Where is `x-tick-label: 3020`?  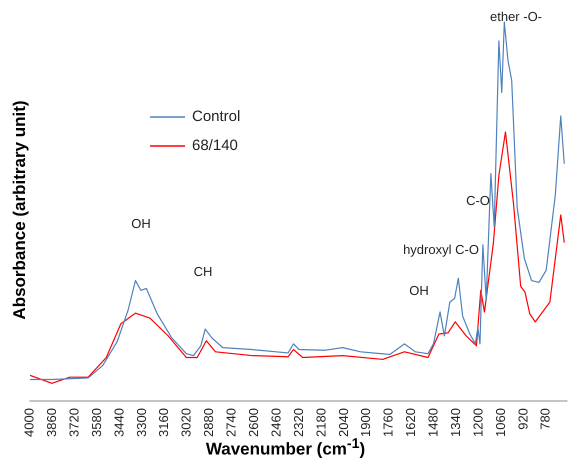
x-tick-label: 3020 is located at coordinates (186, 422).